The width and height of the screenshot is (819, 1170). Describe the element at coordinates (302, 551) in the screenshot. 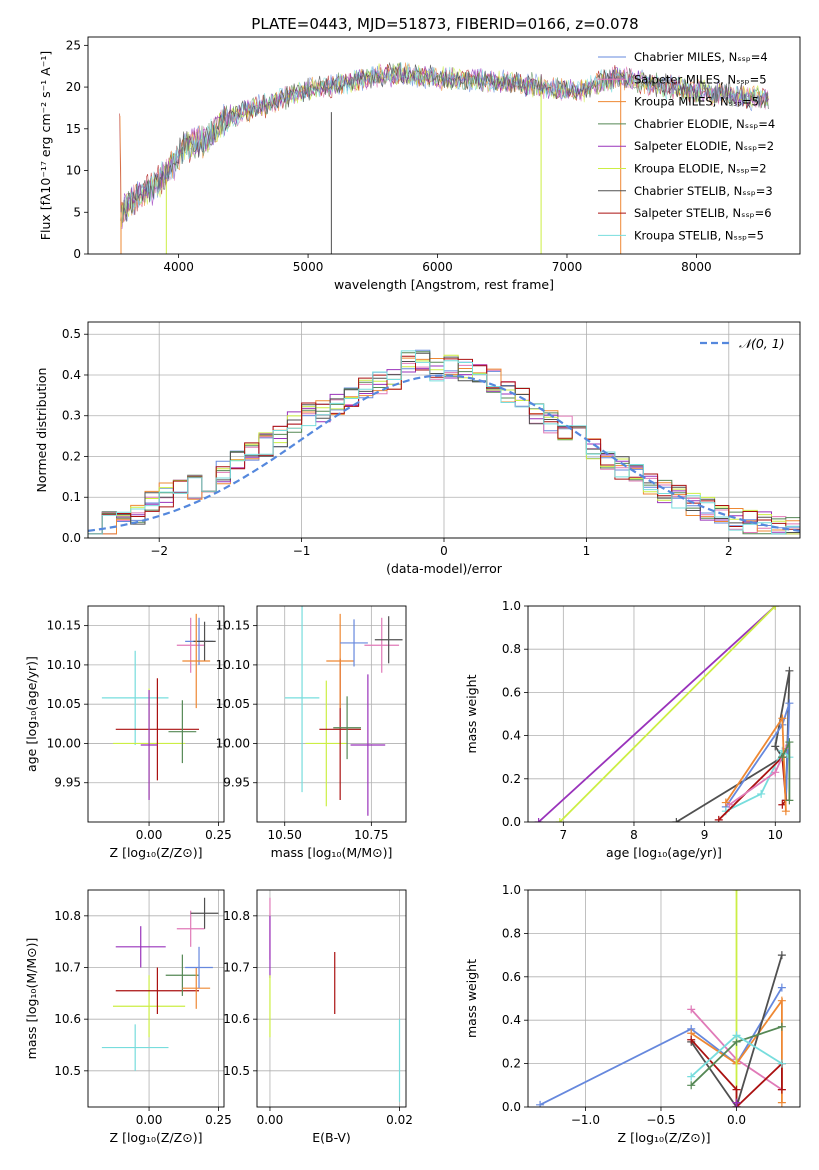

I see `x-tick-label: −1` at that location.